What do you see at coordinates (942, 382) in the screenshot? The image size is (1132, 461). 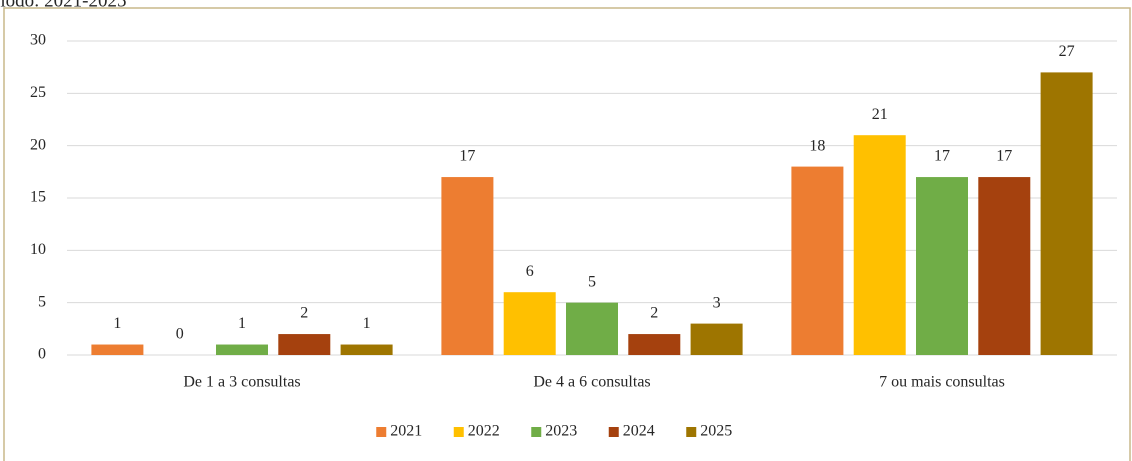 I see `x-tick-label: 7 ou mais consultas` at bounding box center [942, 382].